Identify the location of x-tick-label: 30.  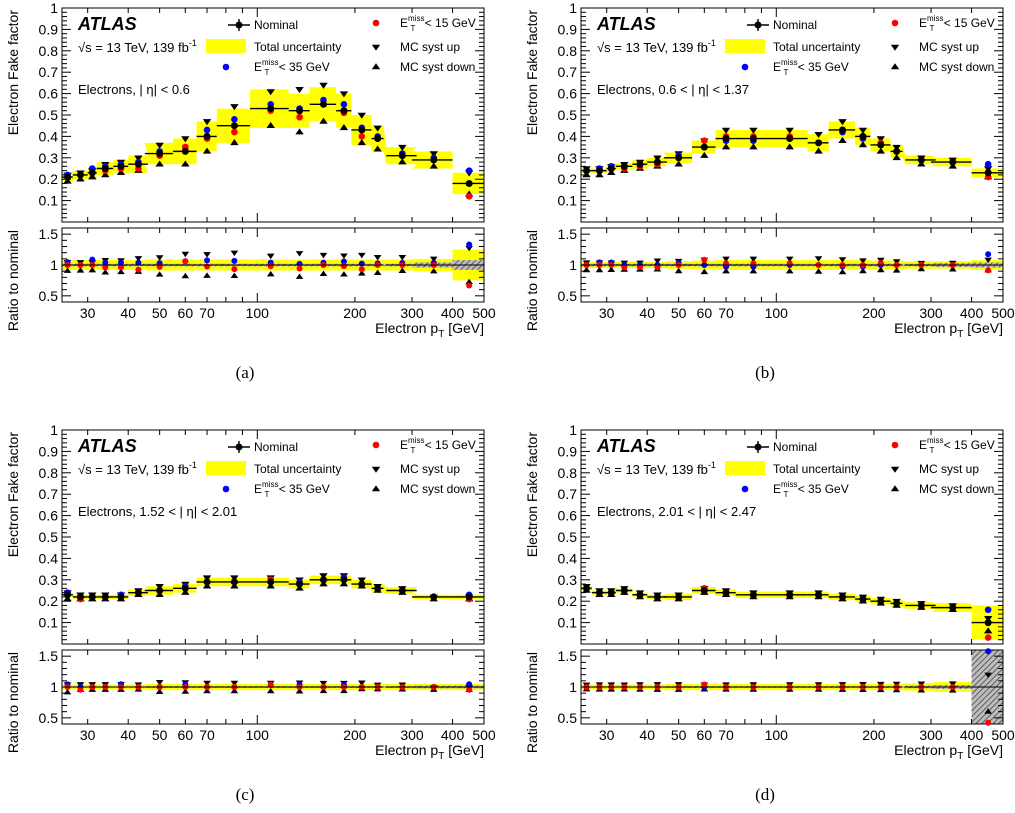
(88, 735).